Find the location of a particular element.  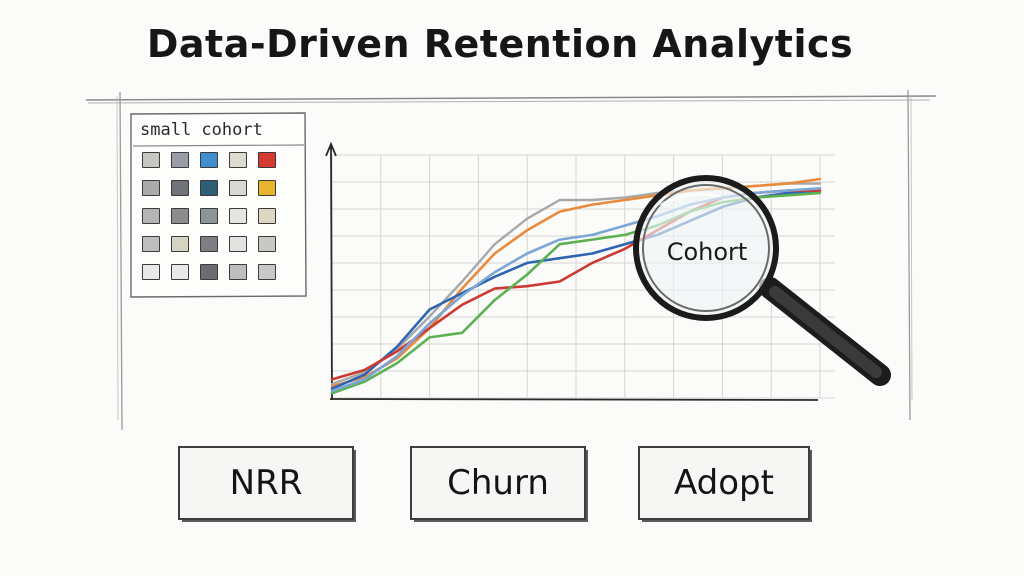

y-axis is located at coordinates (331, 271).